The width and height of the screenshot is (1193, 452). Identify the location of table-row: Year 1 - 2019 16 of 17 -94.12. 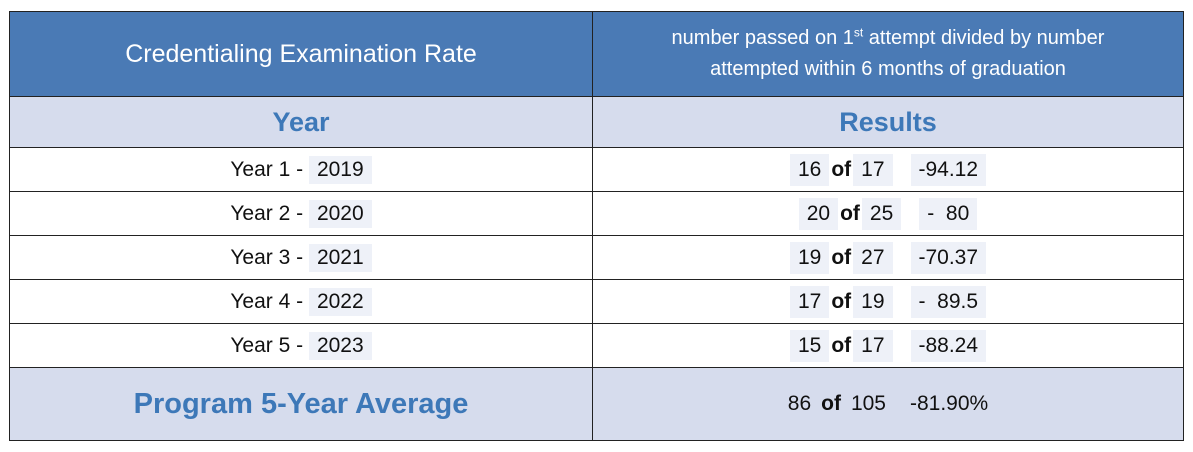
(596, 169).